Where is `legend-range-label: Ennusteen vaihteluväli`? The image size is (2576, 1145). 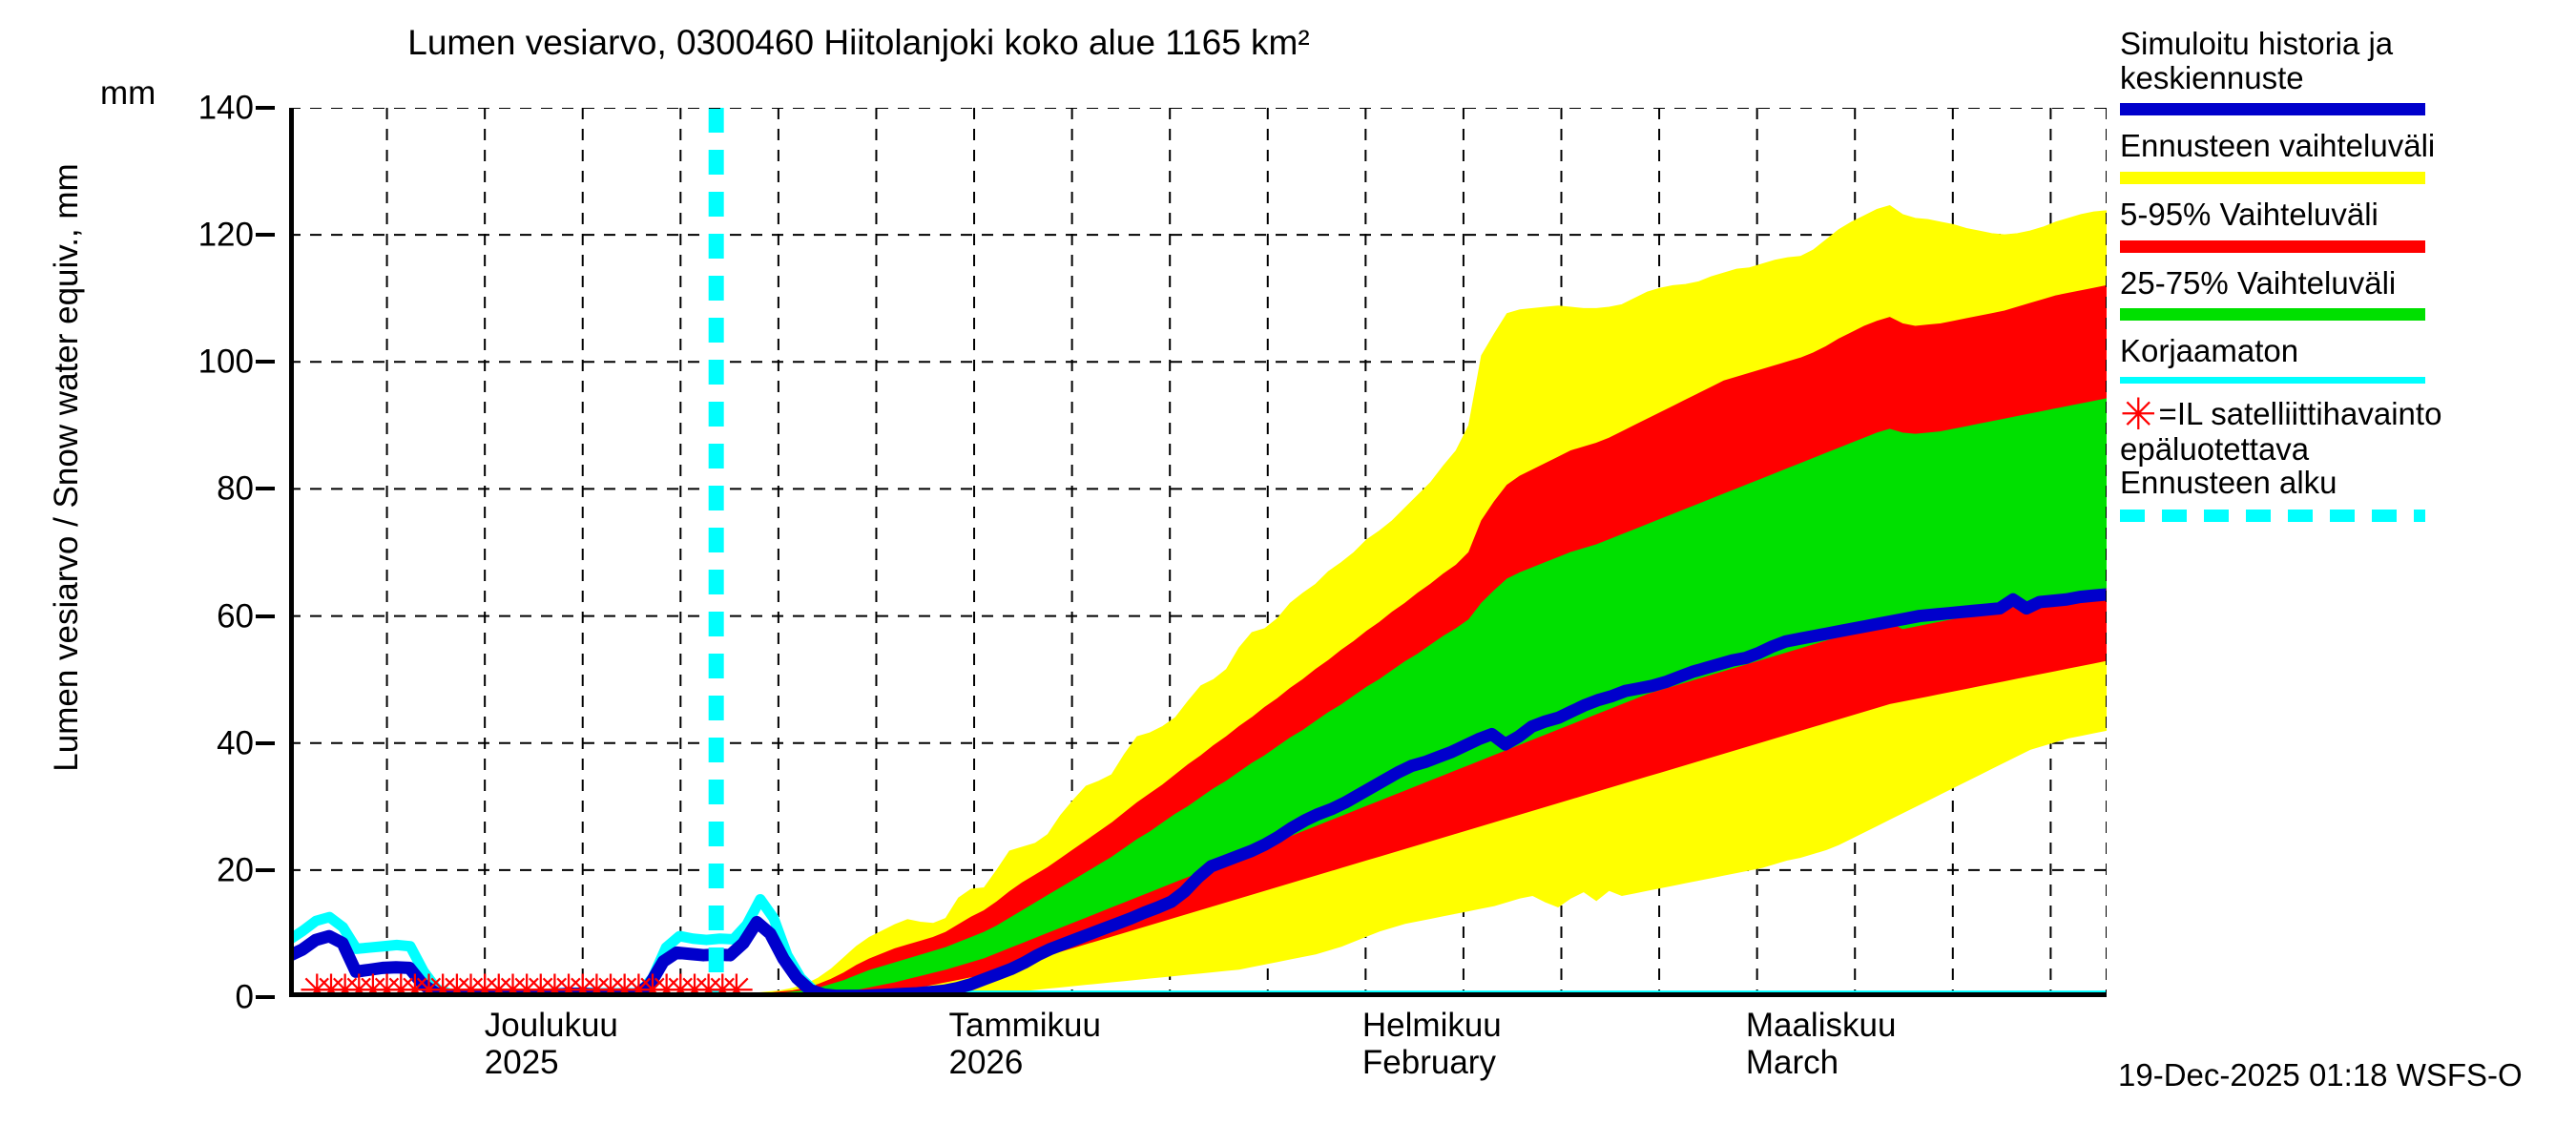
legend-range-label: Ennusteen vaihteluväli is located at coordinates (2278, 146).